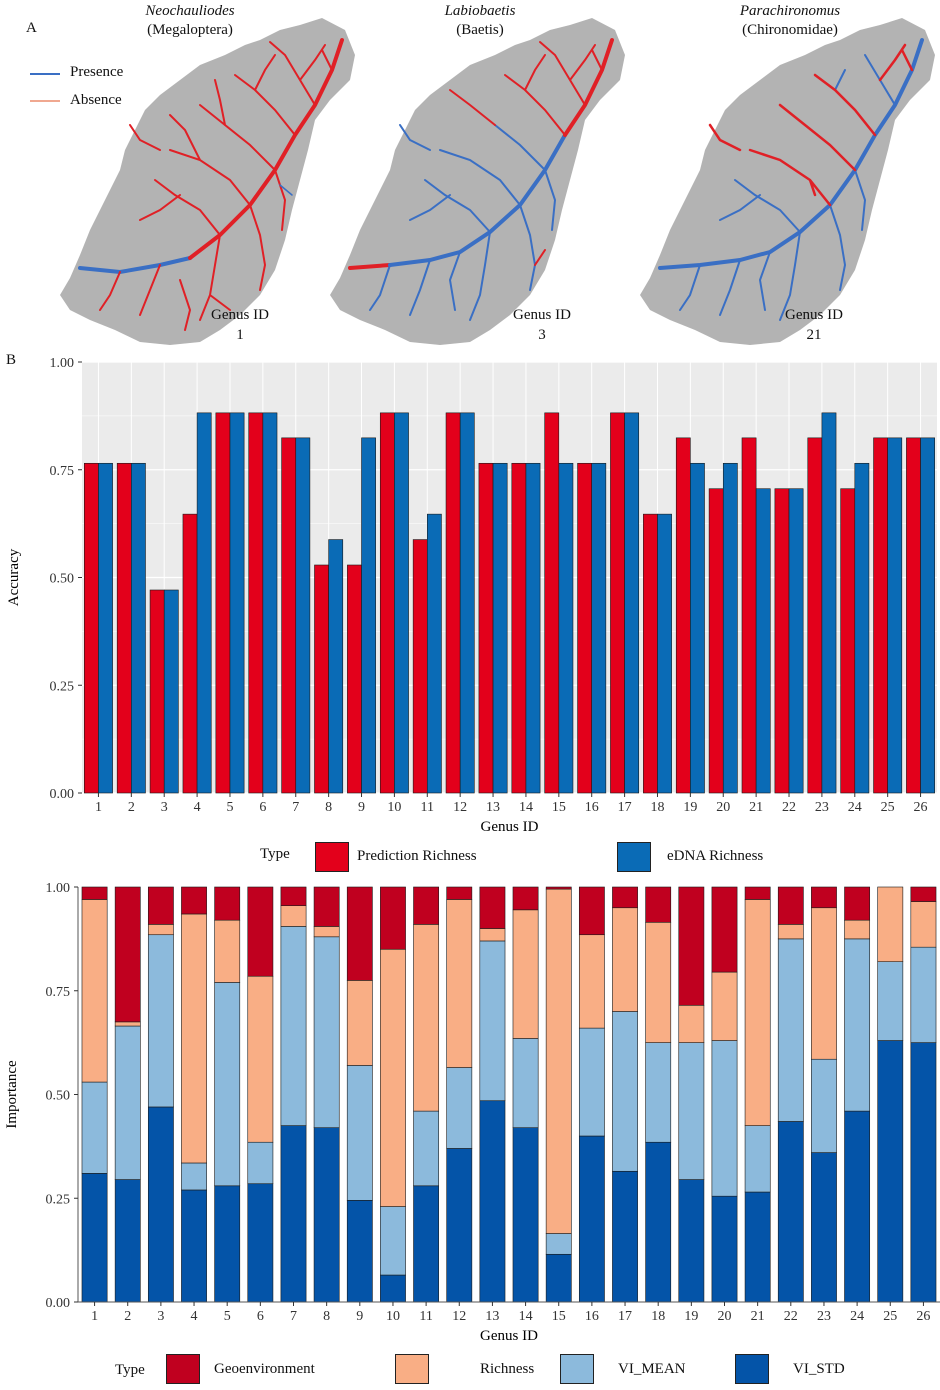  I want to click on y-tick-label: 0.25, so click(62, 686).